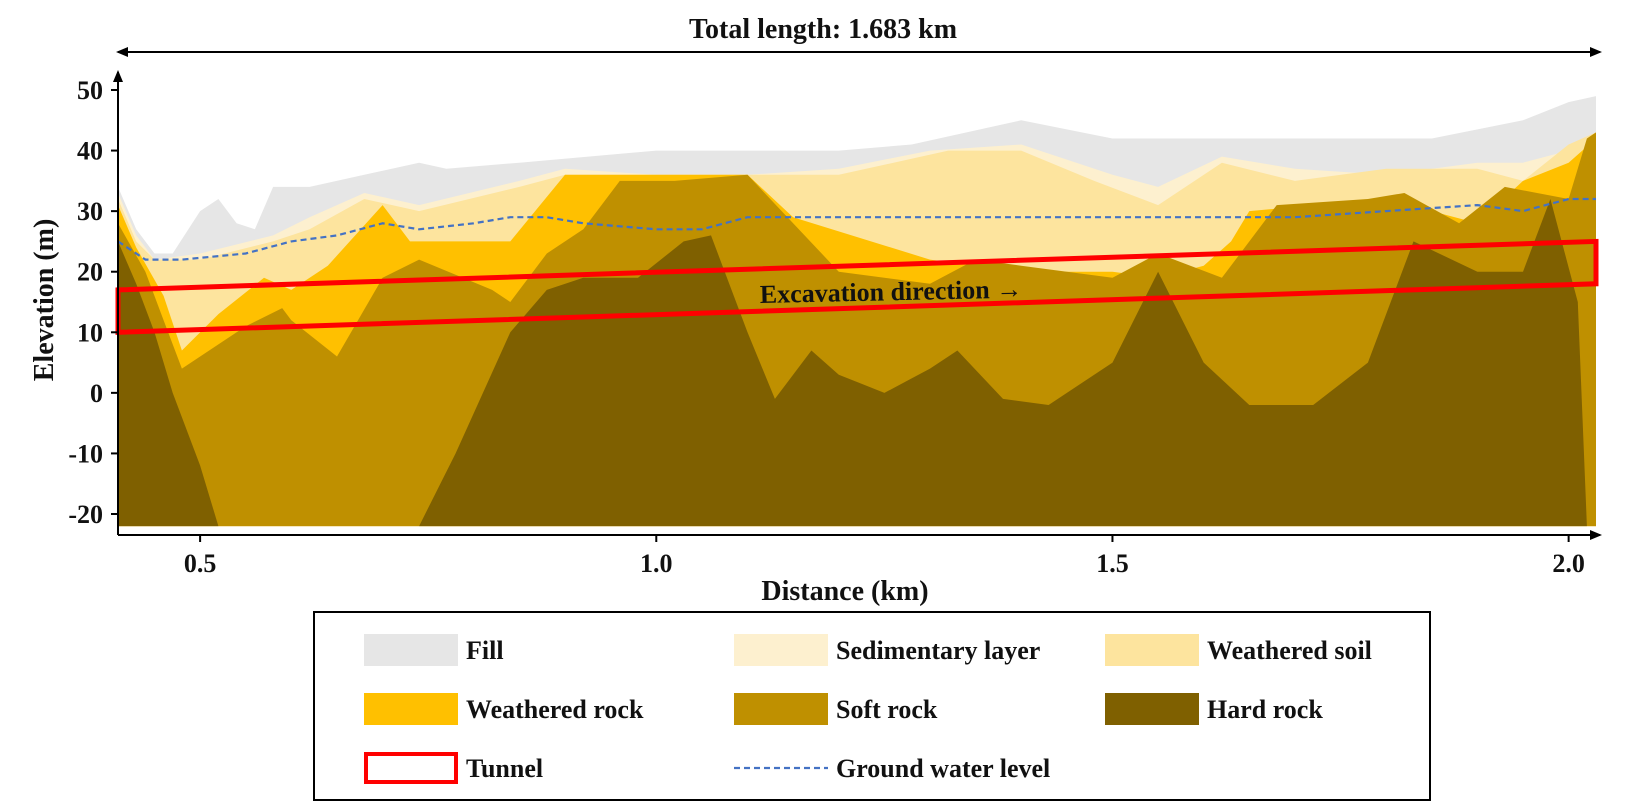 Image resolution: width=1639 pixels, height=805 pixels. What do you see at coordinates (938, 650) in the screenshot?
I see `legend-label: Sedimentary layer` at bounding box center [938, 650].